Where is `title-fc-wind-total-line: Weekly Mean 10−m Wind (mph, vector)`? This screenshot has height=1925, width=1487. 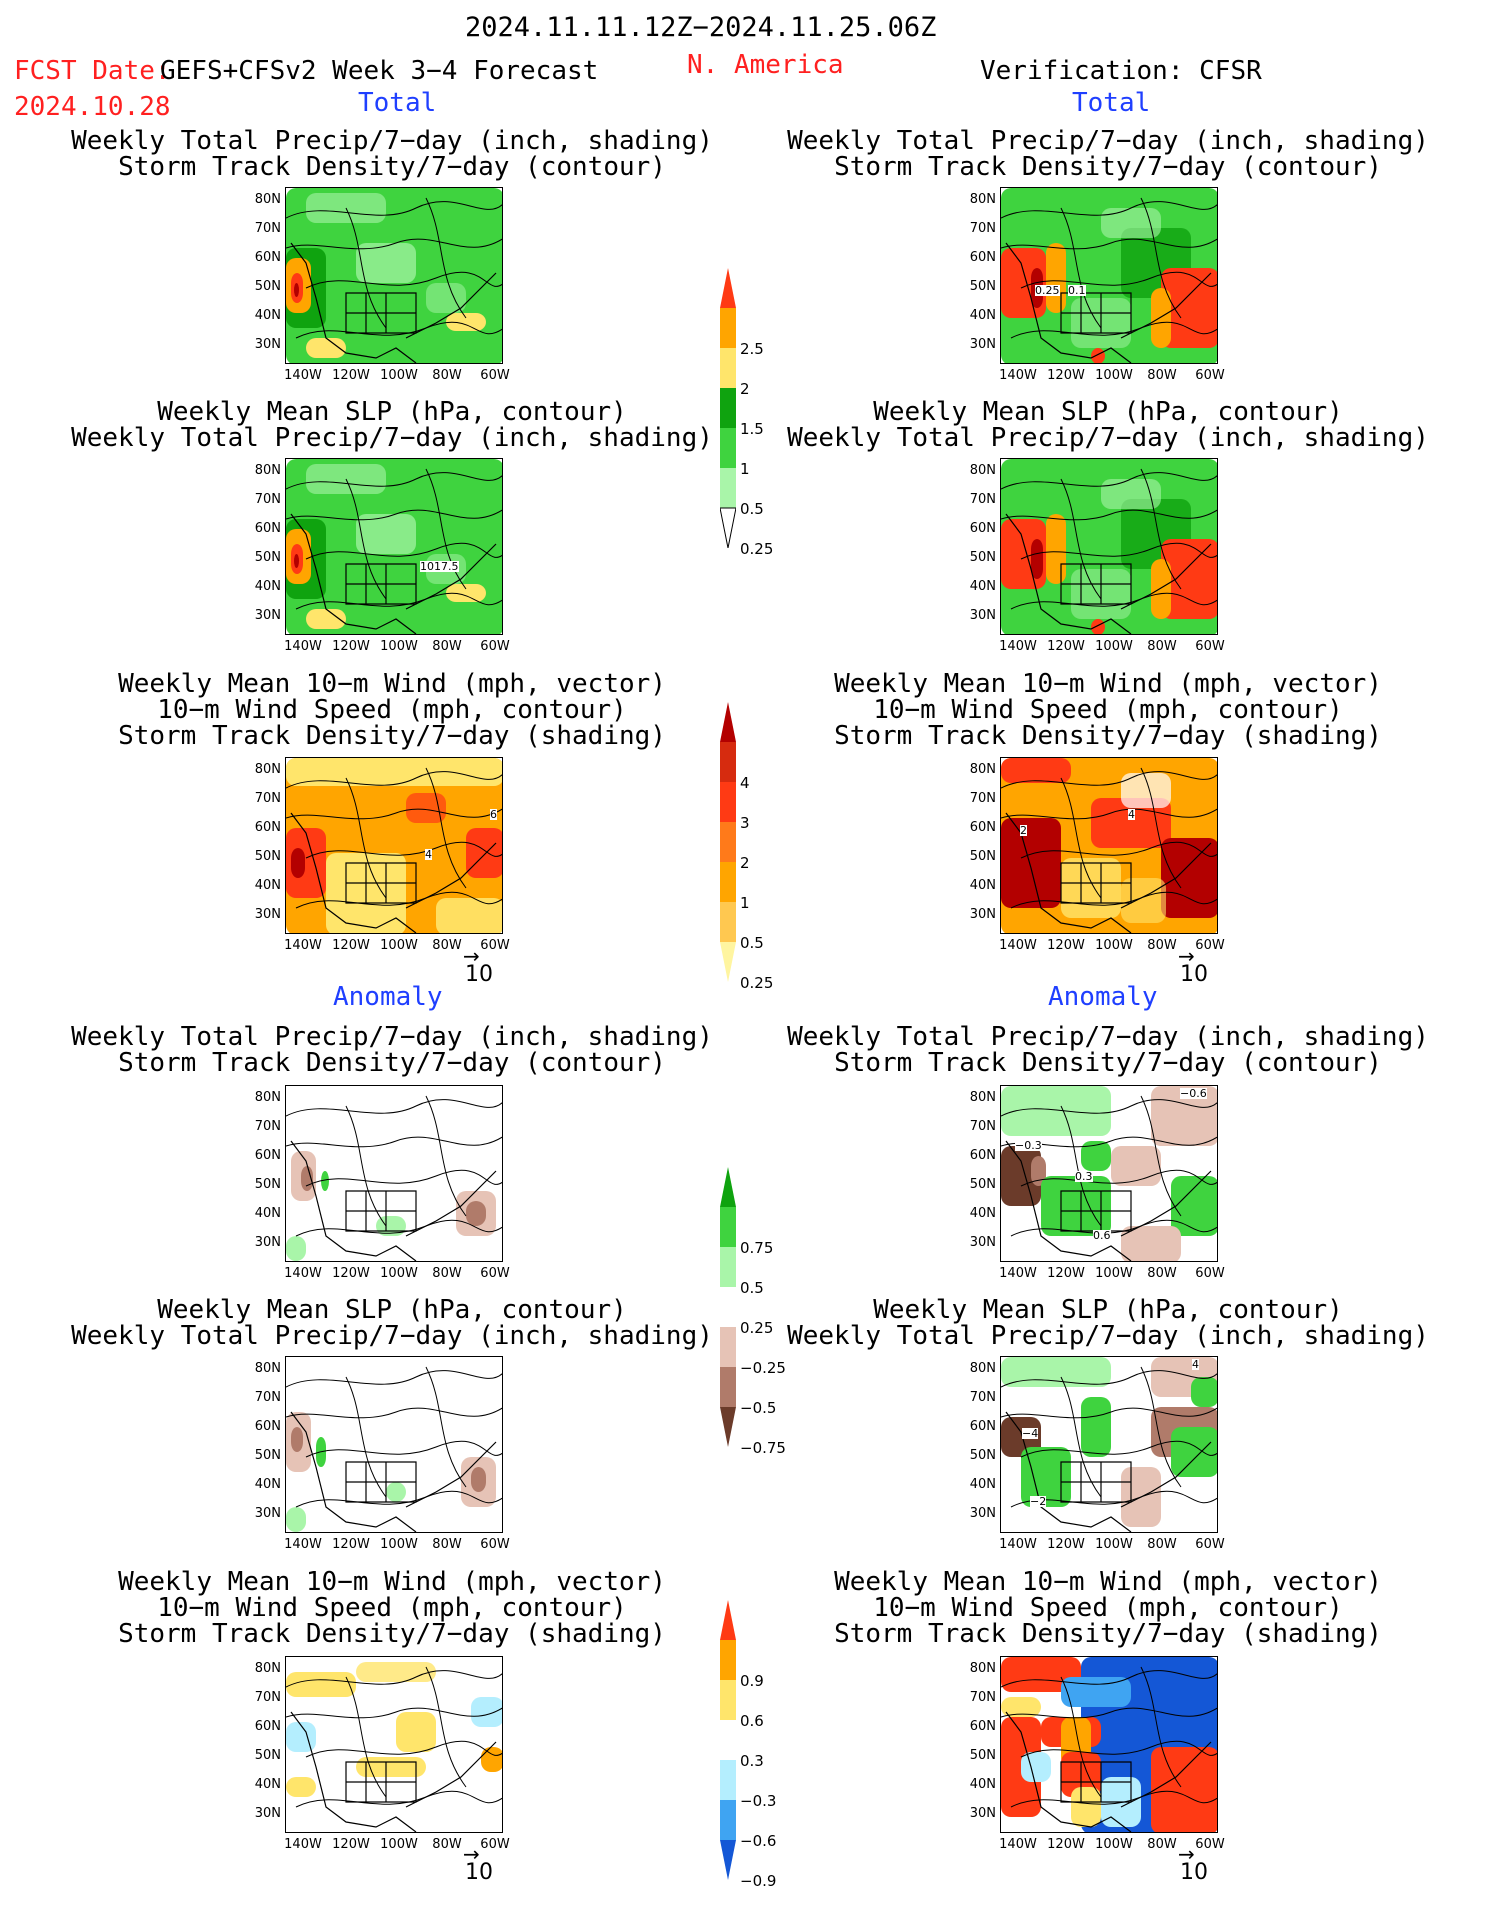 title-fc-wind-total-line: Weekly Mean 10−m Wind (mph, vector) is located at coordinates (392, 684).